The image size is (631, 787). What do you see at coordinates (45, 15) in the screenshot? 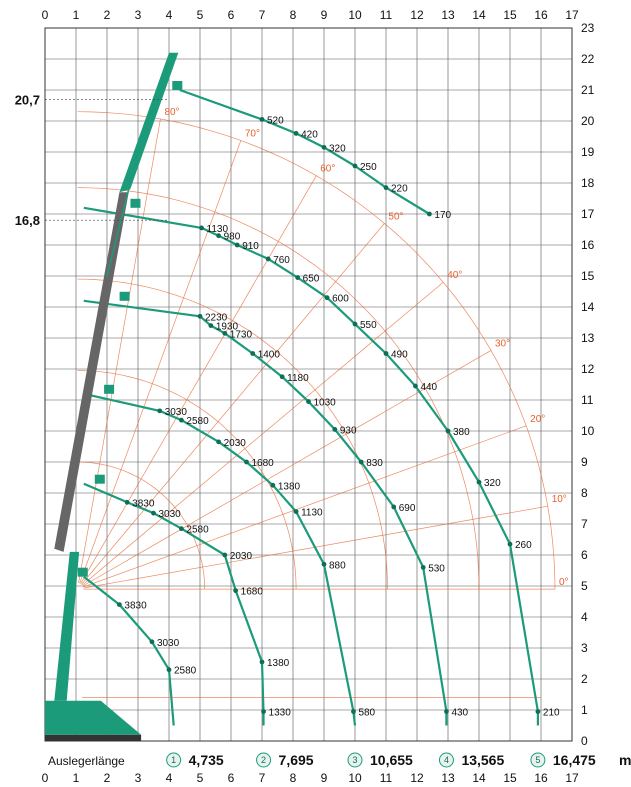
I see `x-tick-top: 0` at bounding box center [45, 15].